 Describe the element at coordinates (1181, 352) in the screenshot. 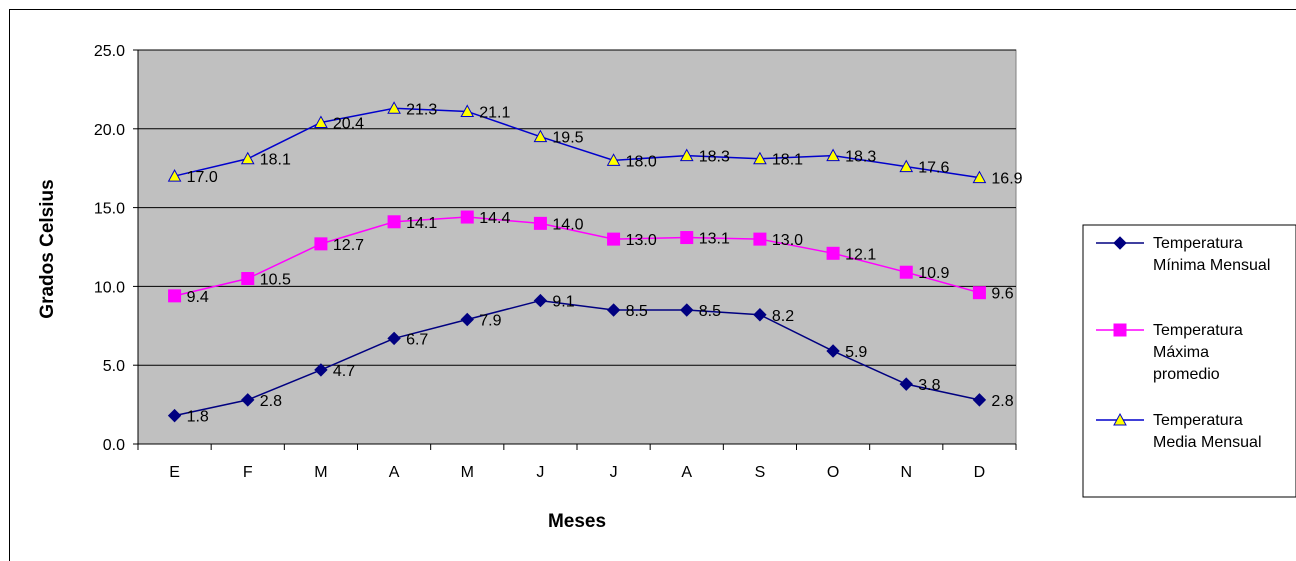

I see `legend-label: Máxima` at that location.